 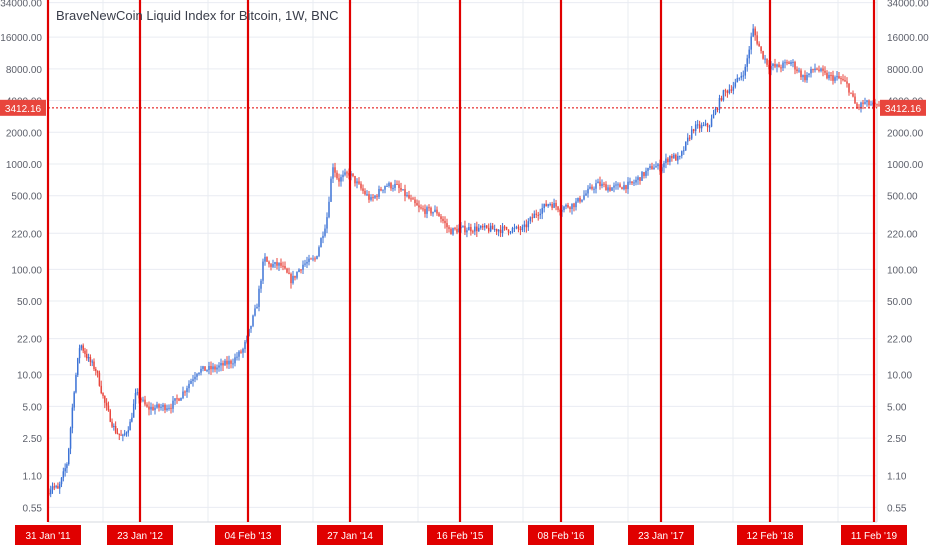 What do you see at coordinates (24, 70) in the screenshot?
I see `y-tick-label-left: 8000.00` at bounding box center [24, 70].